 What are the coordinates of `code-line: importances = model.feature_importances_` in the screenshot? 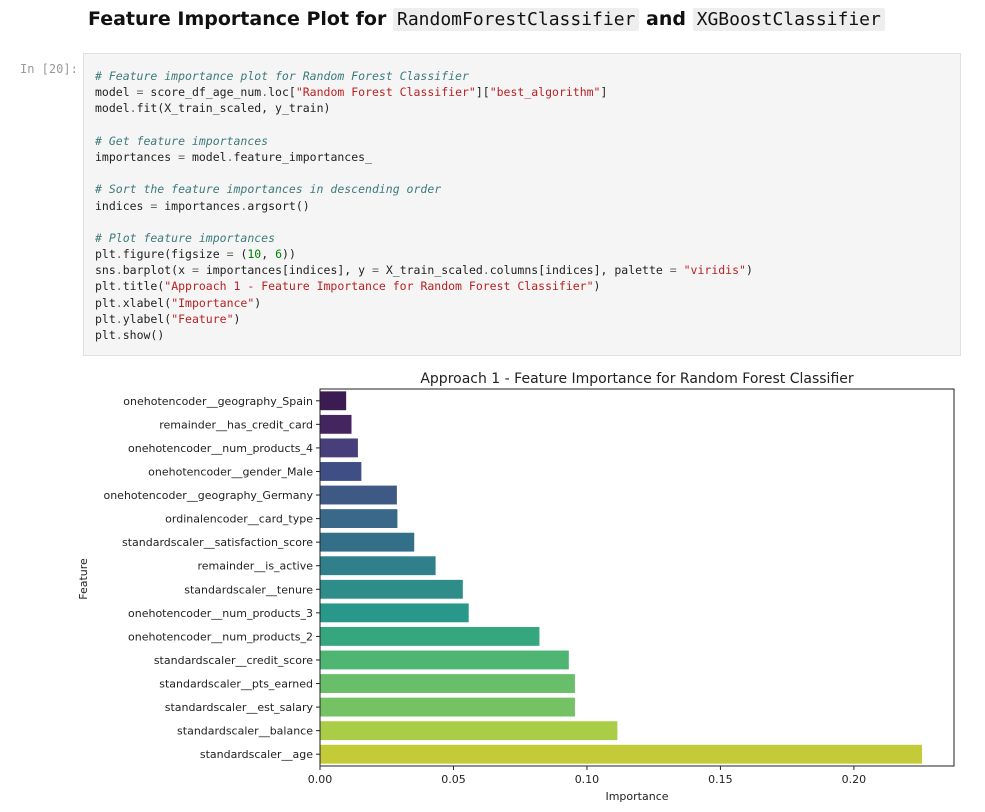 It's located at (424, 157).